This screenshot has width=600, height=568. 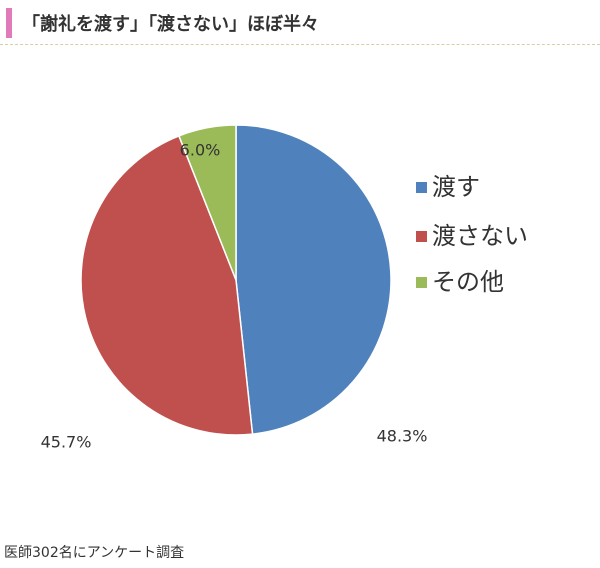 What do you see at coordinates (402, 436) in the screenshot?
I see `slice-value-label-1: 48.3%` at bounding box center [402, 436].